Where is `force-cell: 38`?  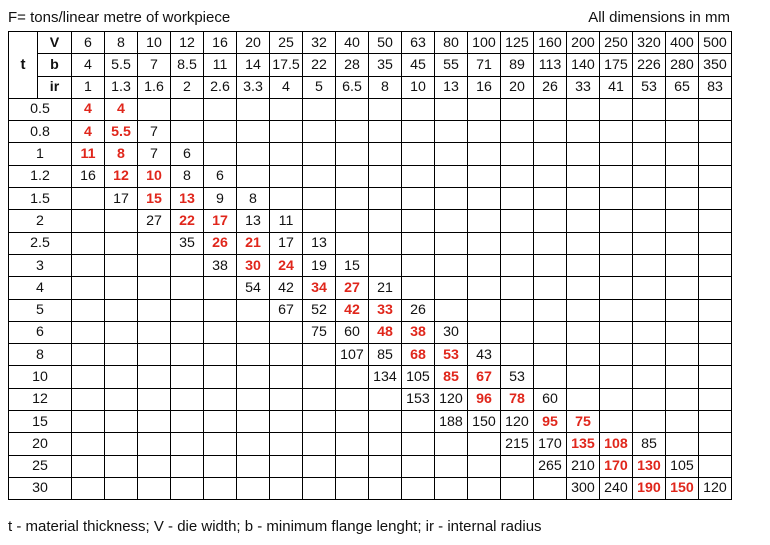 force-cell: 38 is located at coordinates (220, 265).